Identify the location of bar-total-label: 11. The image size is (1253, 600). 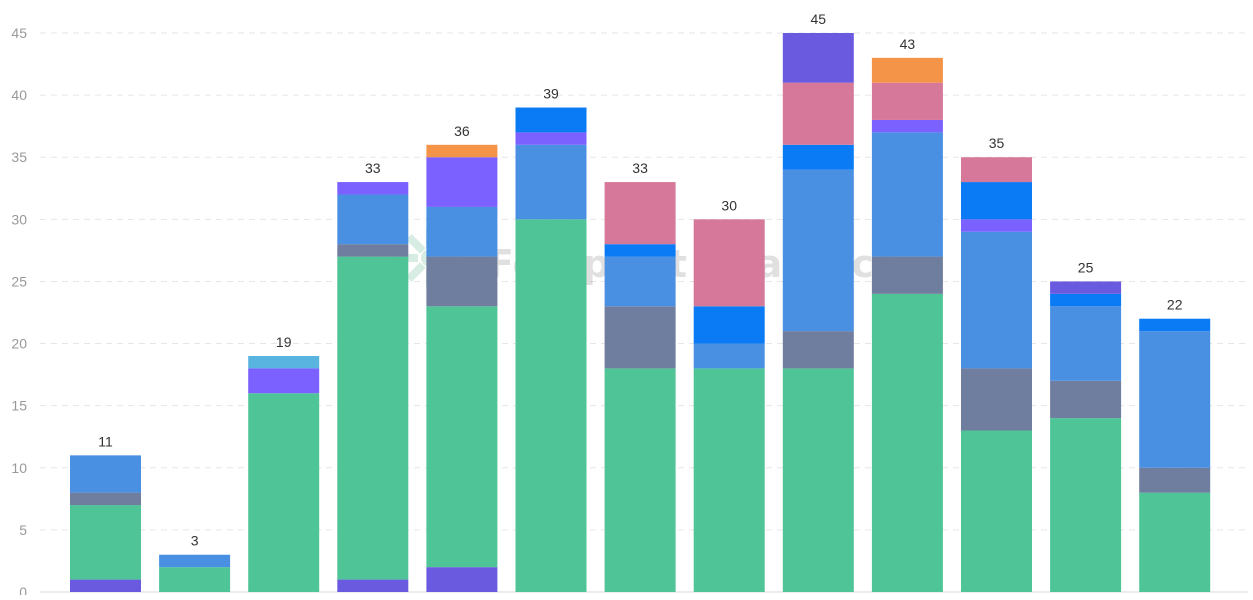
(105, 441).